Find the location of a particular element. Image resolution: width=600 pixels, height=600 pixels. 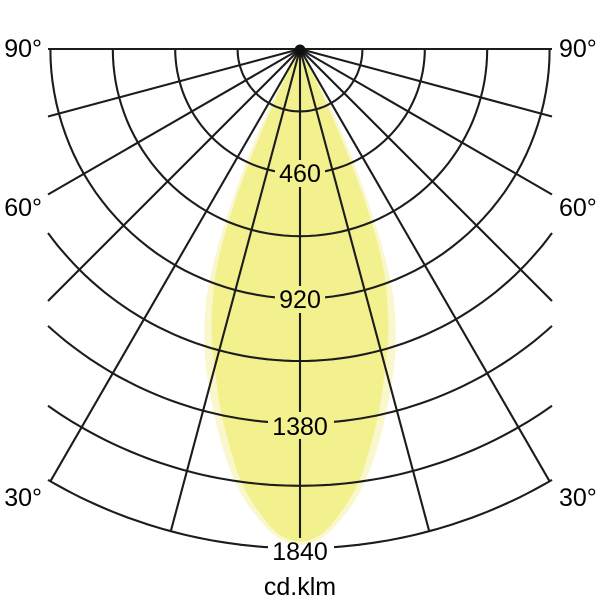

angle-label-right-90: 90° is located at coordinates (578, 49).